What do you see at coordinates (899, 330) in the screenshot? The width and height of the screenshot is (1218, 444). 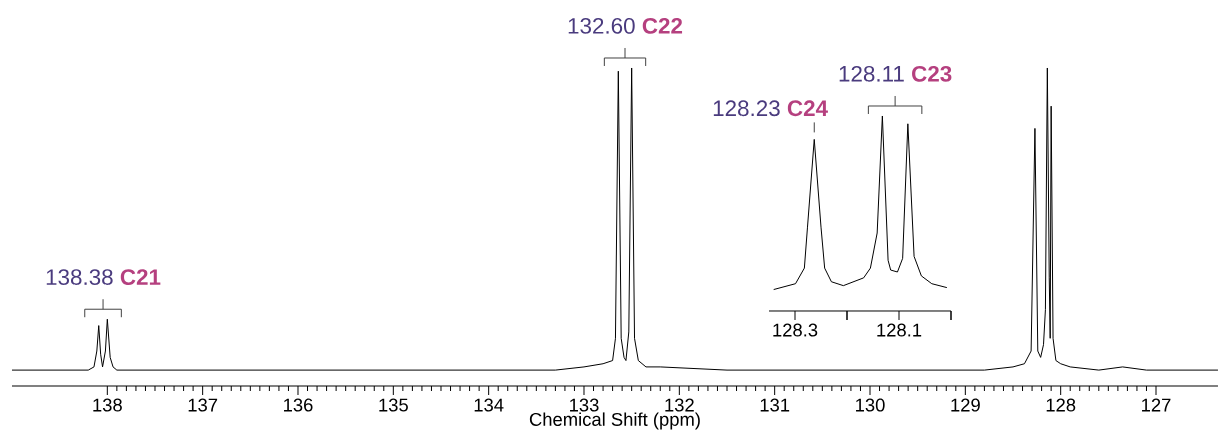 I see `x-tick-label: 128.1` at bounding box center [899, 330].